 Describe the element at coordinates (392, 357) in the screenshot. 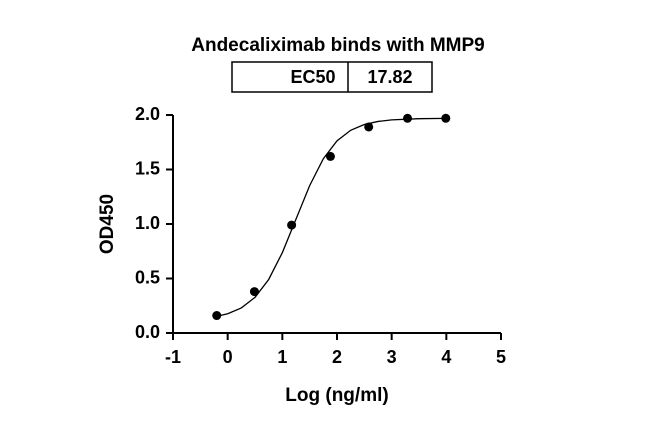

I see `x-tick-label: 3` at that location.